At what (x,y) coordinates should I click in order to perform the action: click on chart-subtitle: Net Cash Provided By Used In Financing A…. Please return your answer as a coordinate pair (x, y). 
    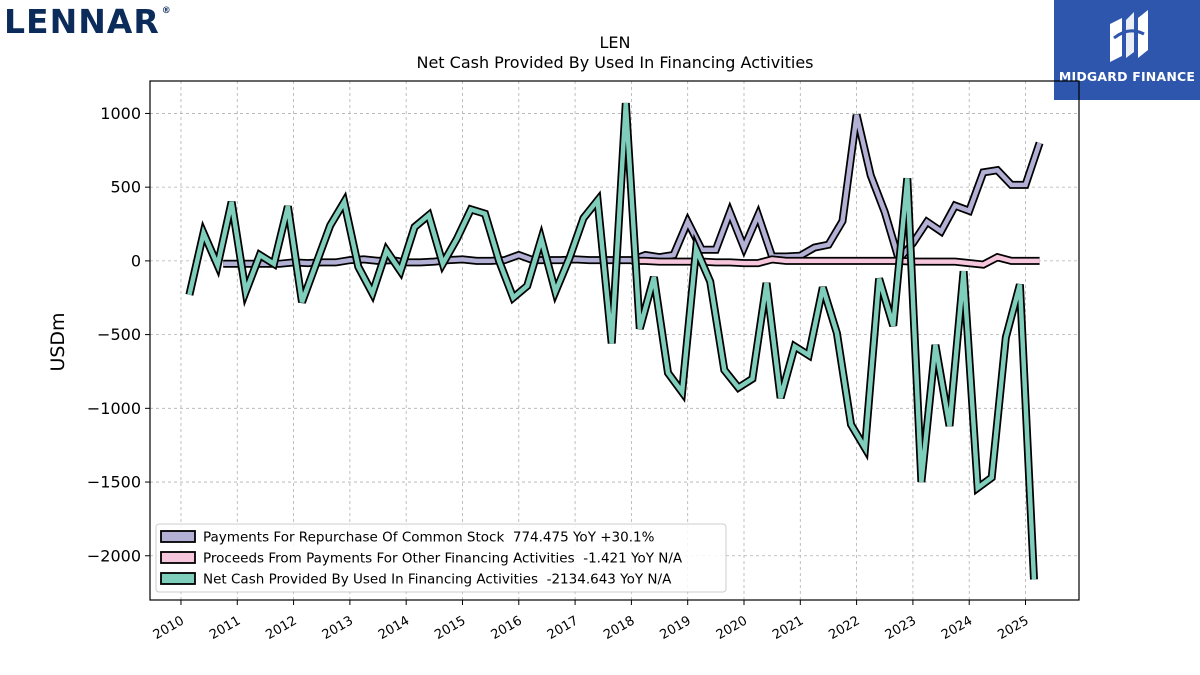
    Looking at the image, I should click on (614, 62).